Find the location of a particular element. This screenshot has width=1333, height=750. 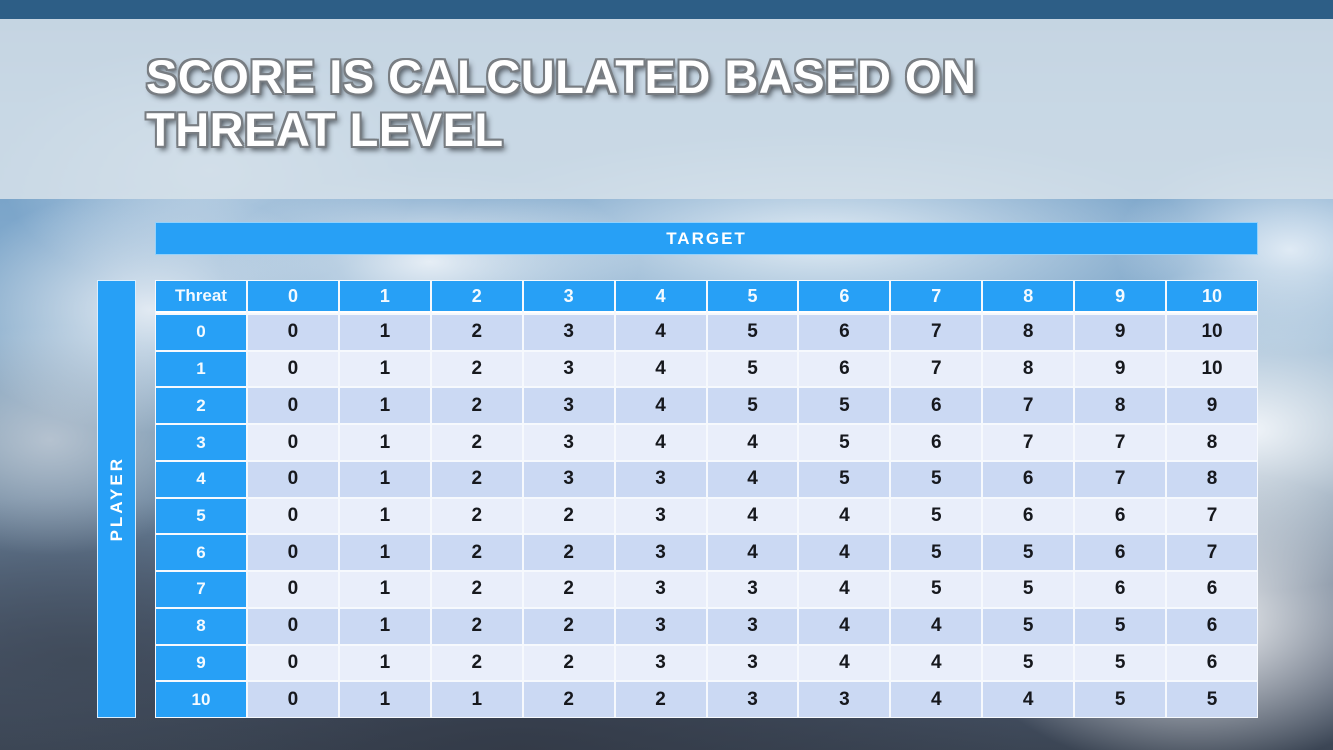

target-col-header: 1 is located at coordinates (384, 297).